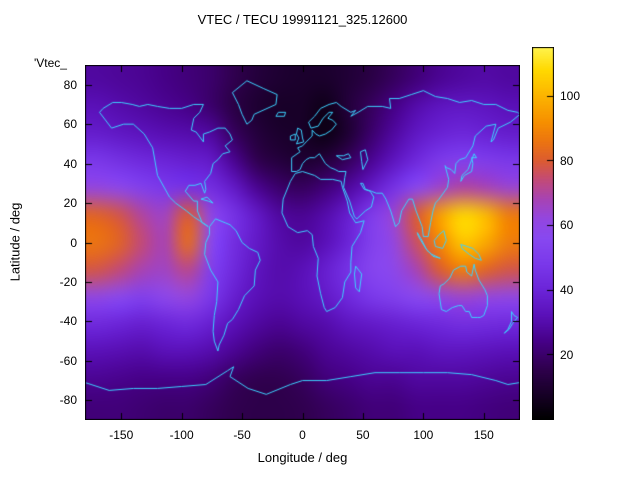 This screenshot has width=640, height=480. Describe the element at coordinates (181, 435) in the screenshot. I see `x-tick-label: -100` at that location.